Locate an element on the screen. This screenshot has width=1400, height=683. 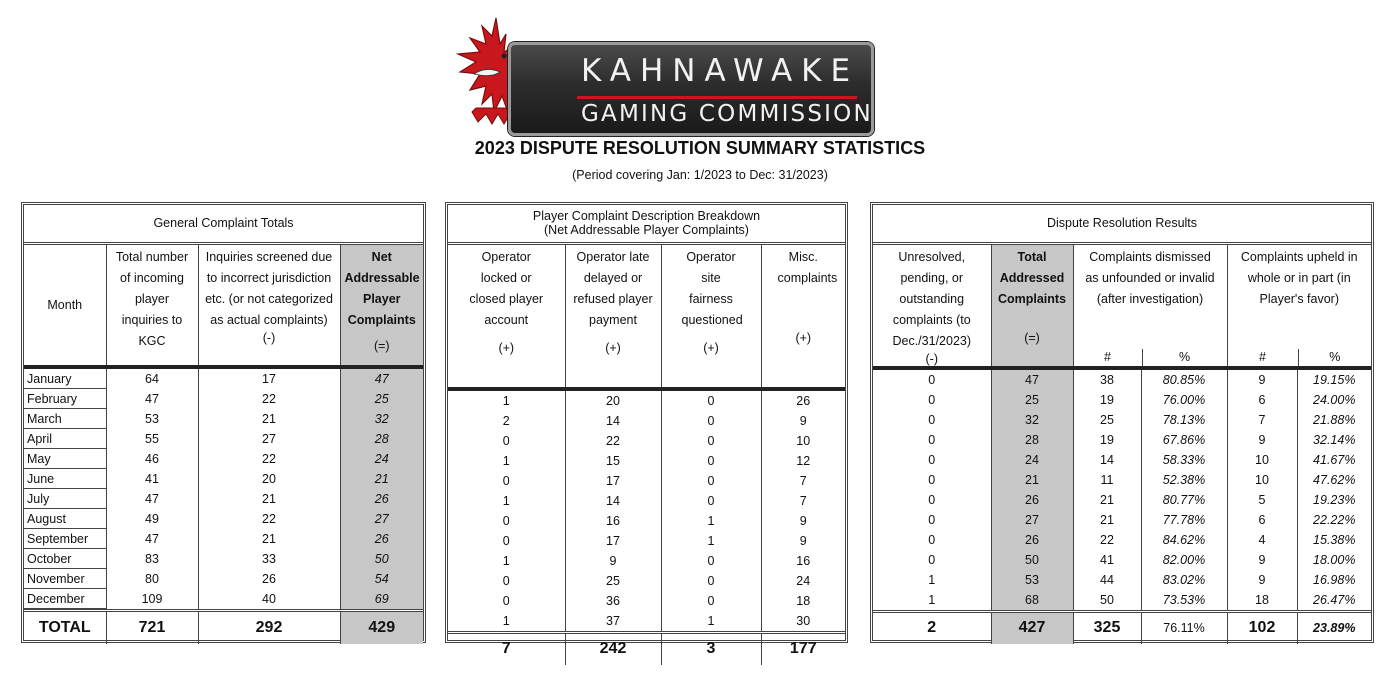
table-row: 1 68 50 73.53% 18 26.47% is located at coordinates (1122, 600).